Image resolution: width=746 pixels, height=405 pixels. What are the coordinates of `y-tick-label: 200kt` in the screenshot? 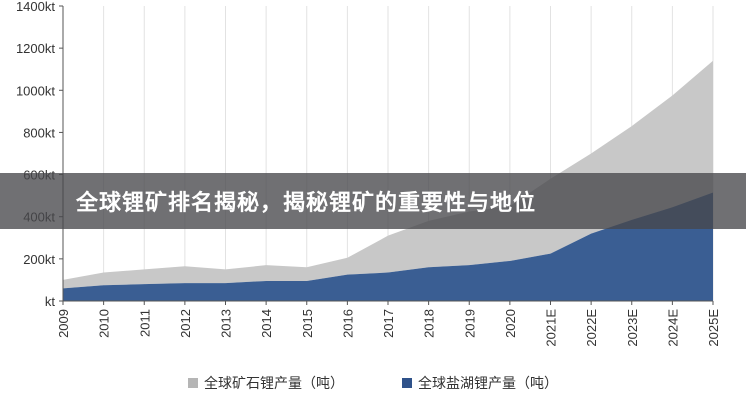 It's located at (39, 259).